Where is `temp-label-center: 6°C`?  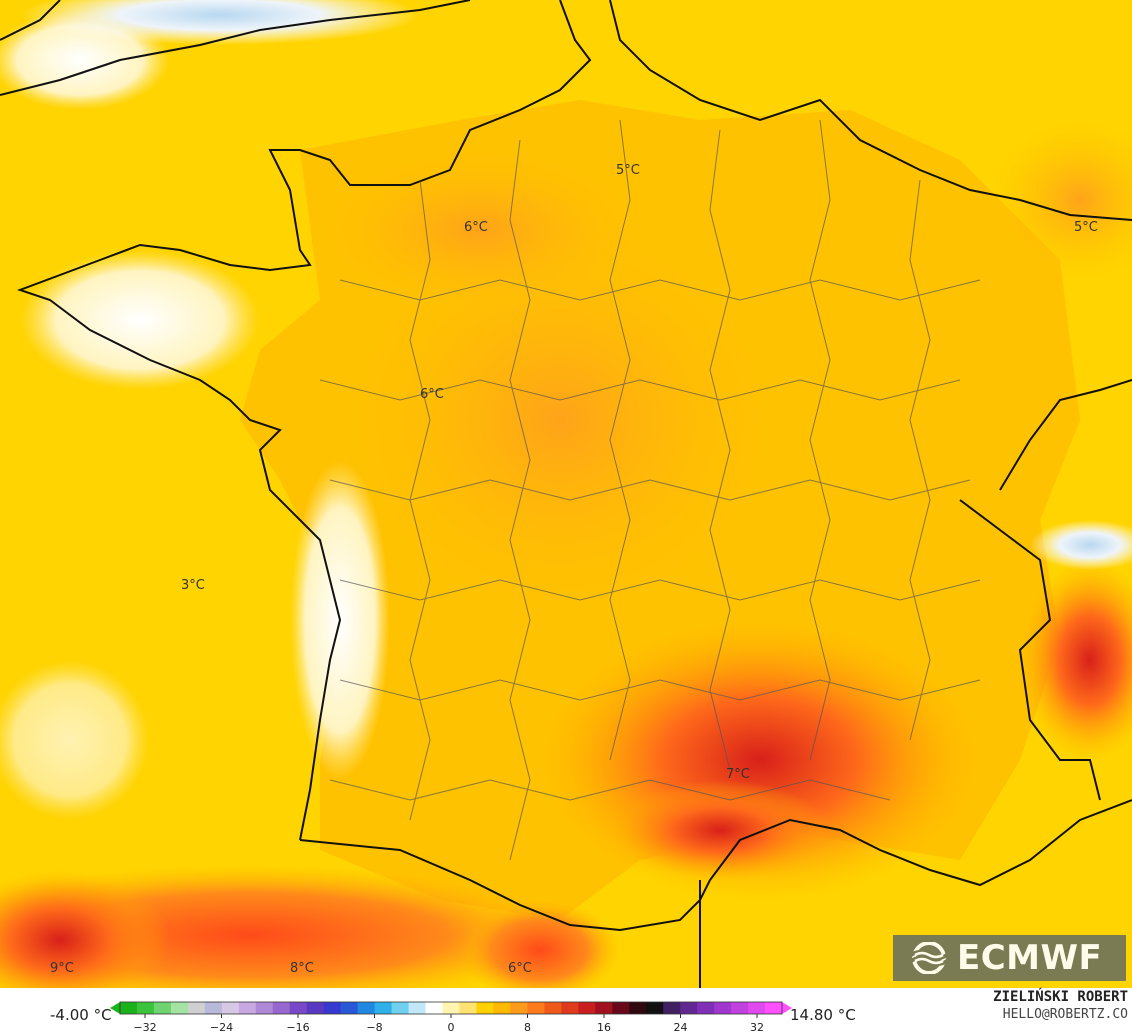
temp-label-center: 6°C is located at coordinates (432, 394).